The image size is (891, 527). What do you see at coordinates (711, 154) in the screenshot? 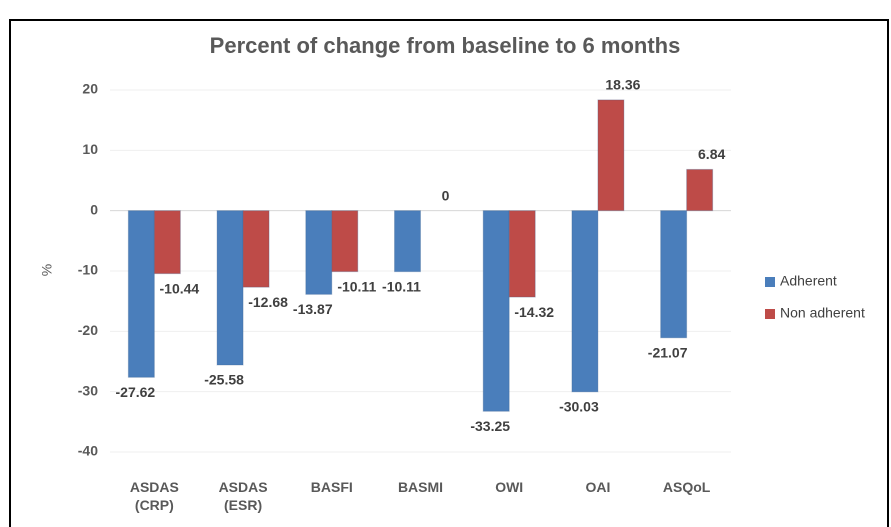
I see `data-label: 6.84` at bounding box center [711, 154].